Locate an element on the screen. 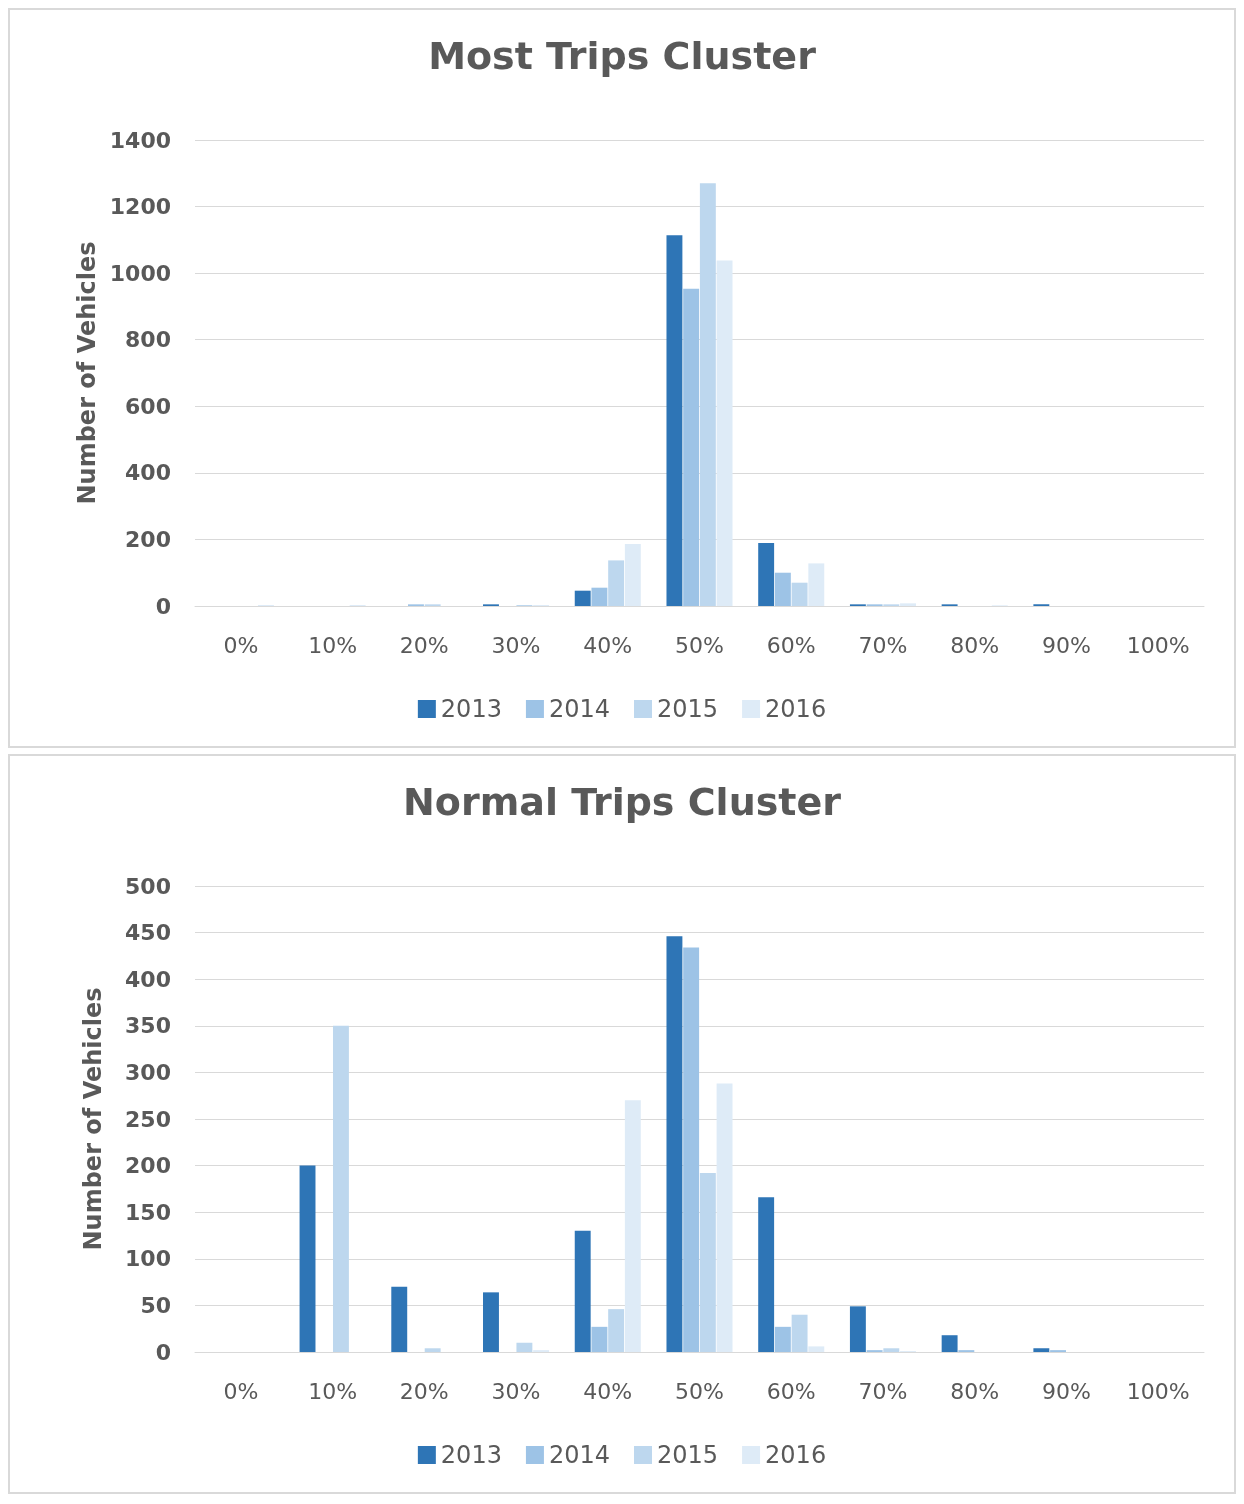 The width and height of the screenshot is (1244, 1504). y-tick-label: 250 is located at coordinates (148, 1119).